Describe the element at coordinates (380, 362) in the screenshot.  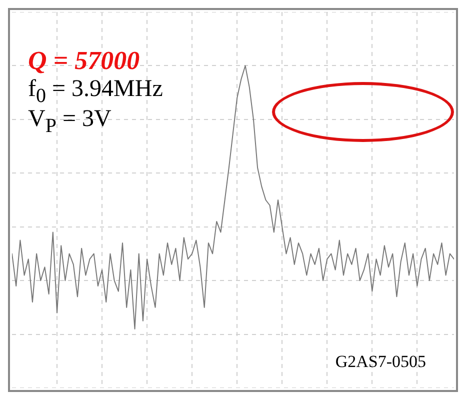
I see `text: G2AS7-0505` at that location.